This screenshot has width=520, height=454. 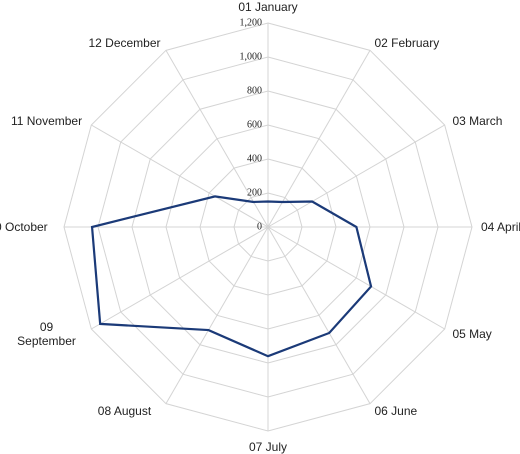 What do you see at coordinates (254, 192) in the screenshot?
I see `y-tick-label: 200` at bounding box center [254, 192].